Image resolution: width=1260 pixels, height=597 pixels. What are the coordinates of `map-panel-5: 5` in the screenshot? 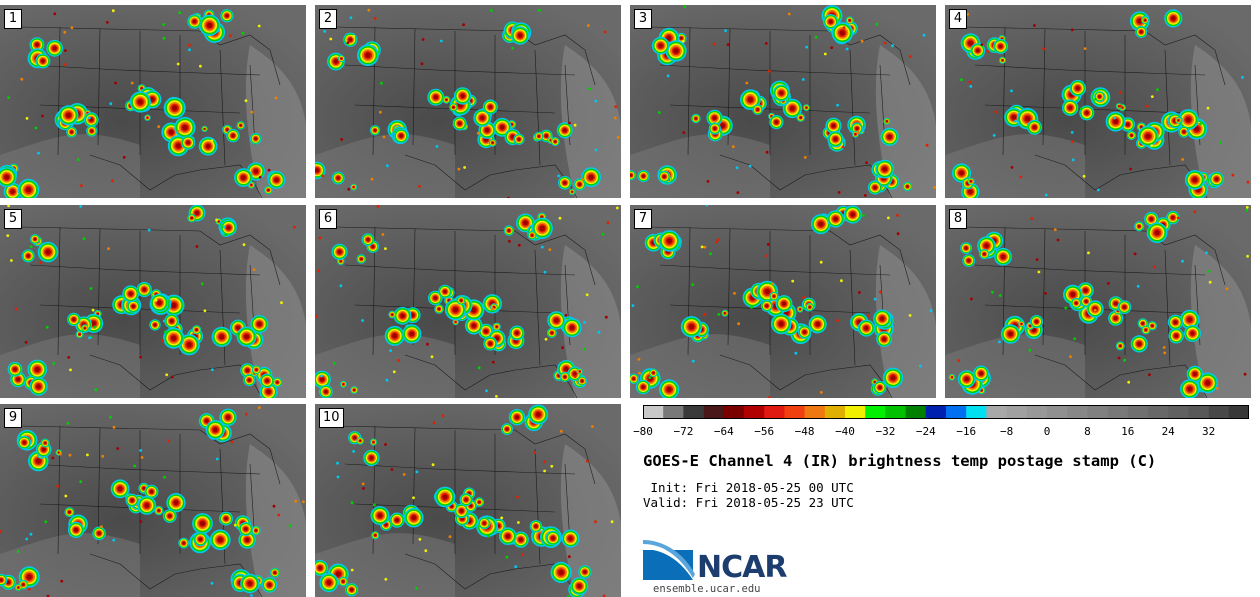 It's located at (153, 301).